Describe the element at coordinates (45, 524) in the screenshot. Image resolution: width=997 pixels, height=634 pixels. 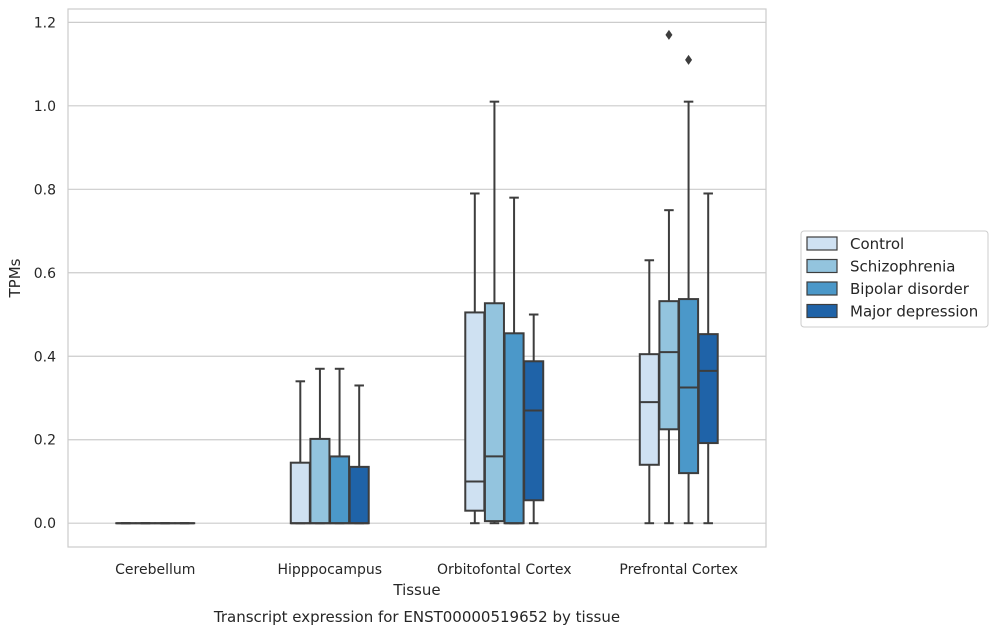
I see `y-tick-label: 0.0` at that location.